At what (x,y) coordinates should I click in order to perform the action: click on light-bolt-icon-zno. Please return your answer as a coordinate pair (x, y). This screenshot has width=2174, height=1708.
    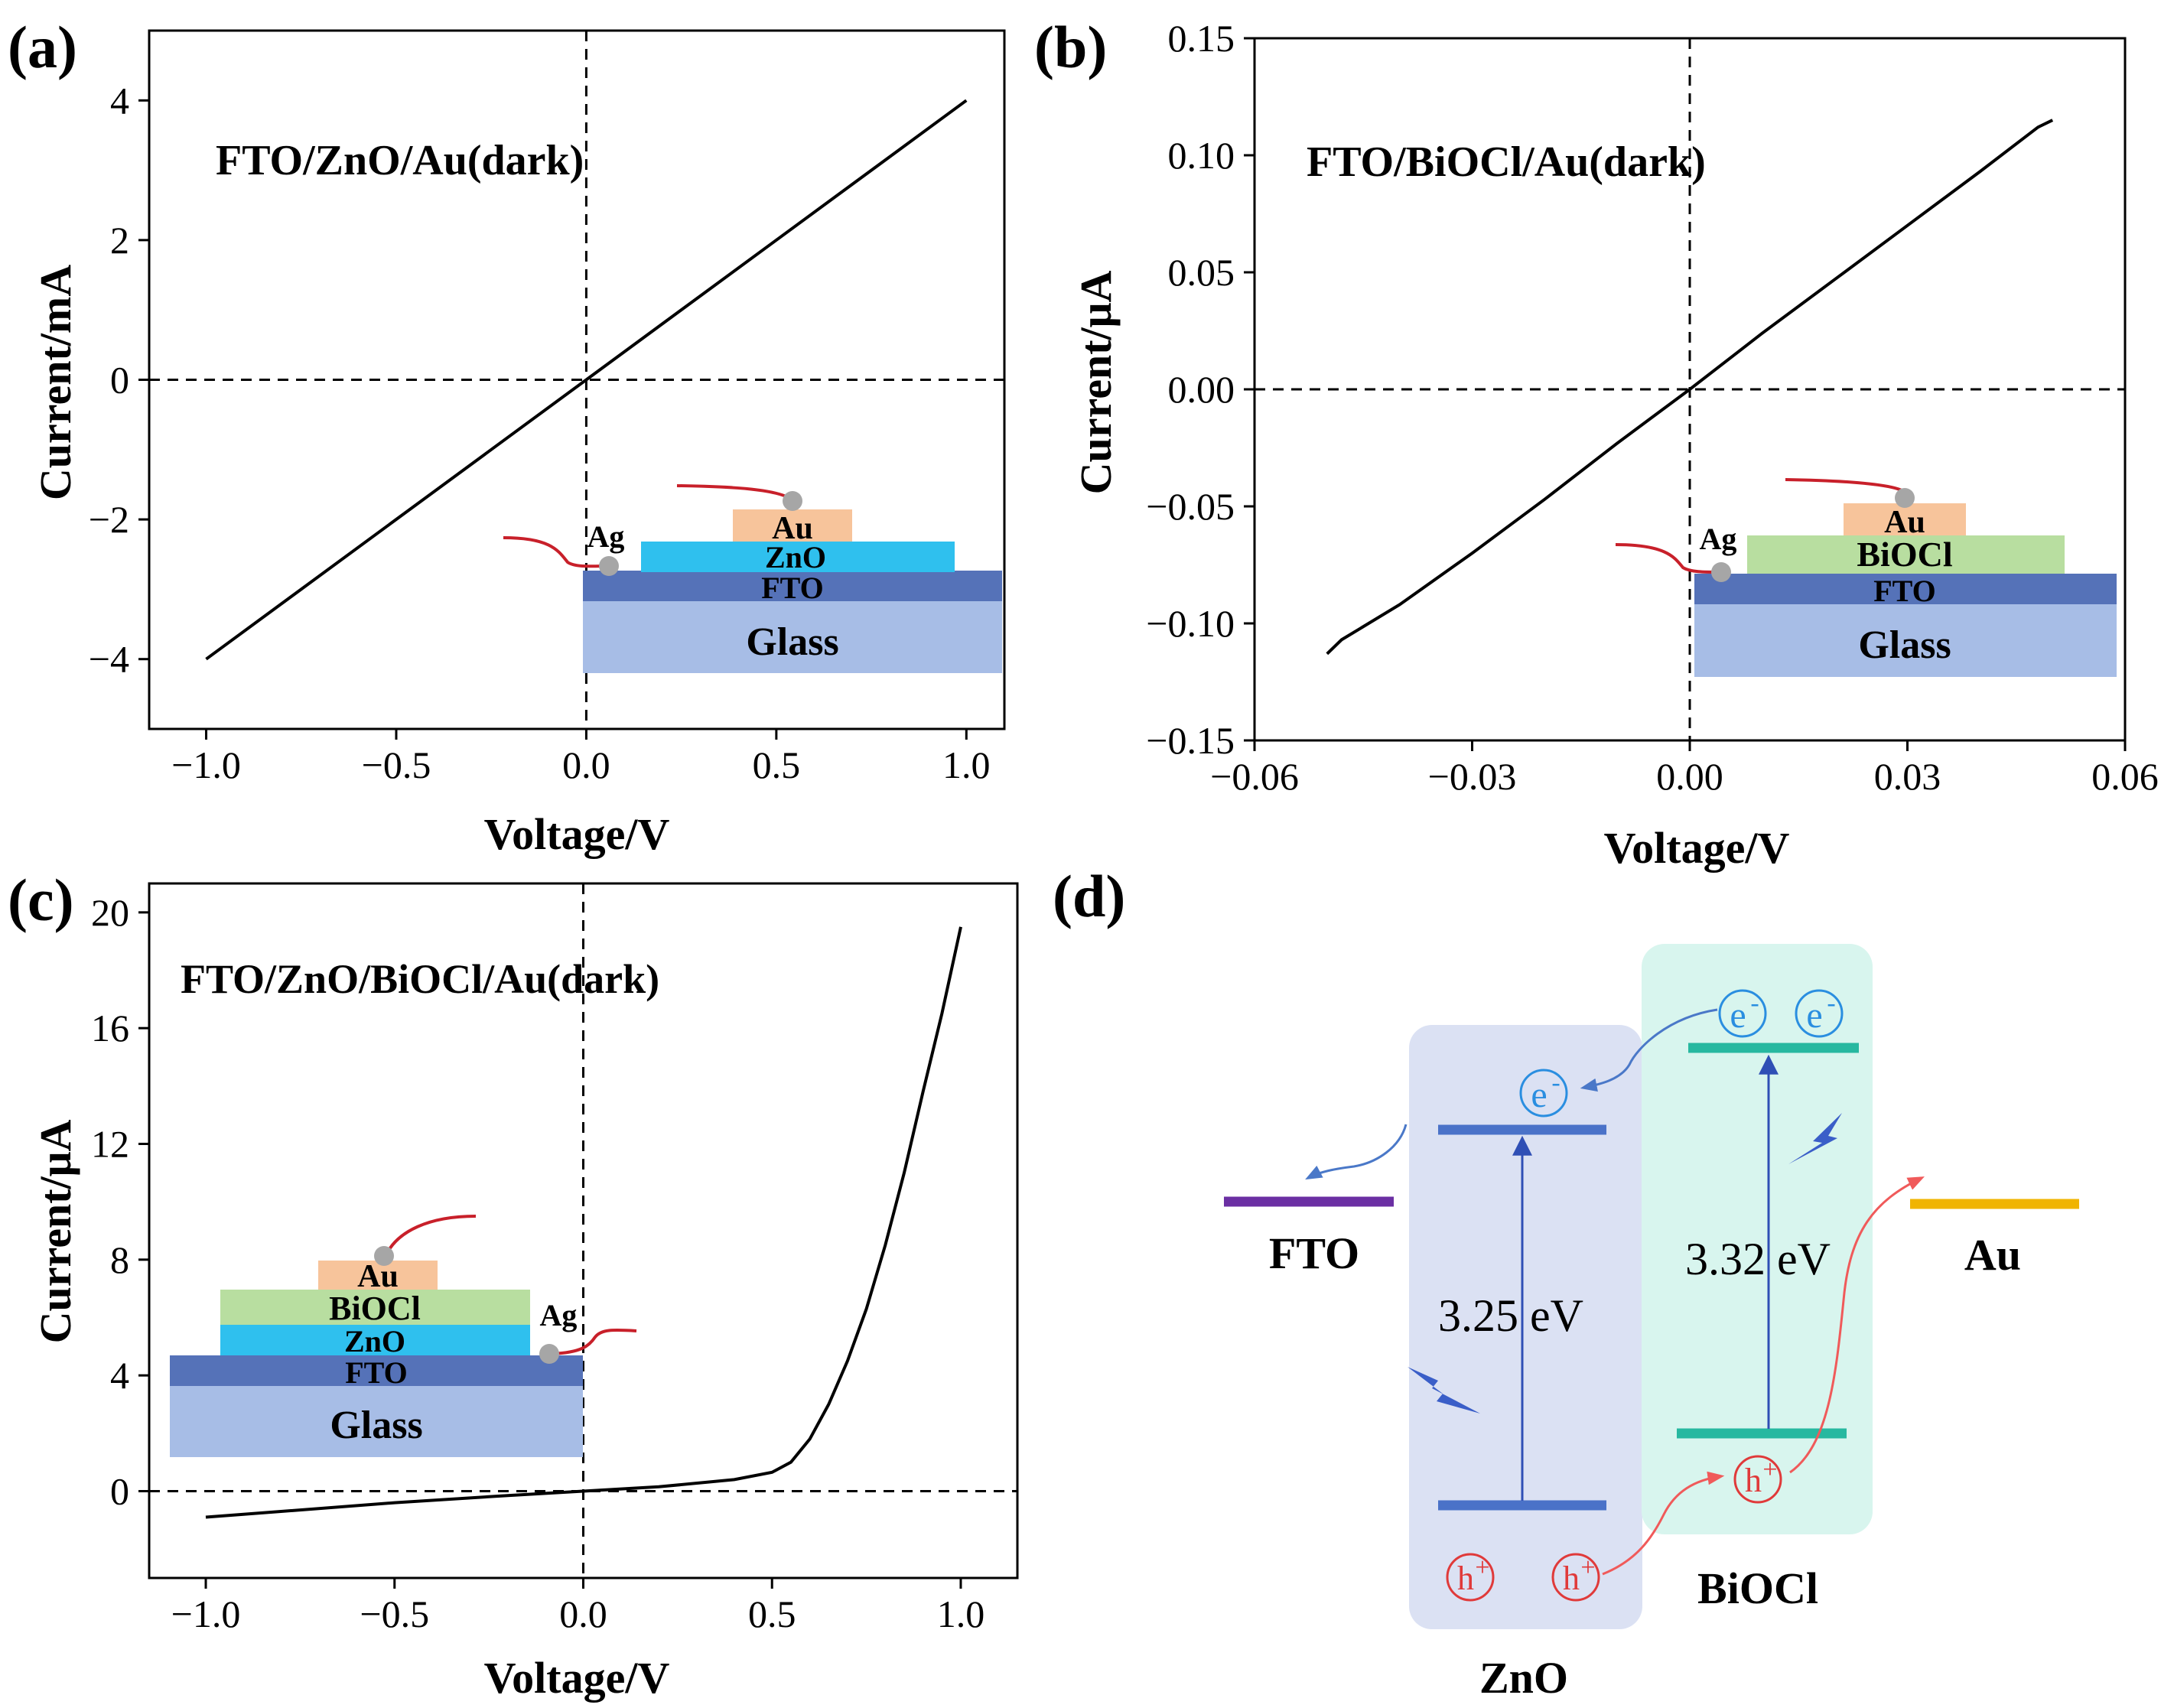
    Looking at the image, I should click on (1444, 1390).